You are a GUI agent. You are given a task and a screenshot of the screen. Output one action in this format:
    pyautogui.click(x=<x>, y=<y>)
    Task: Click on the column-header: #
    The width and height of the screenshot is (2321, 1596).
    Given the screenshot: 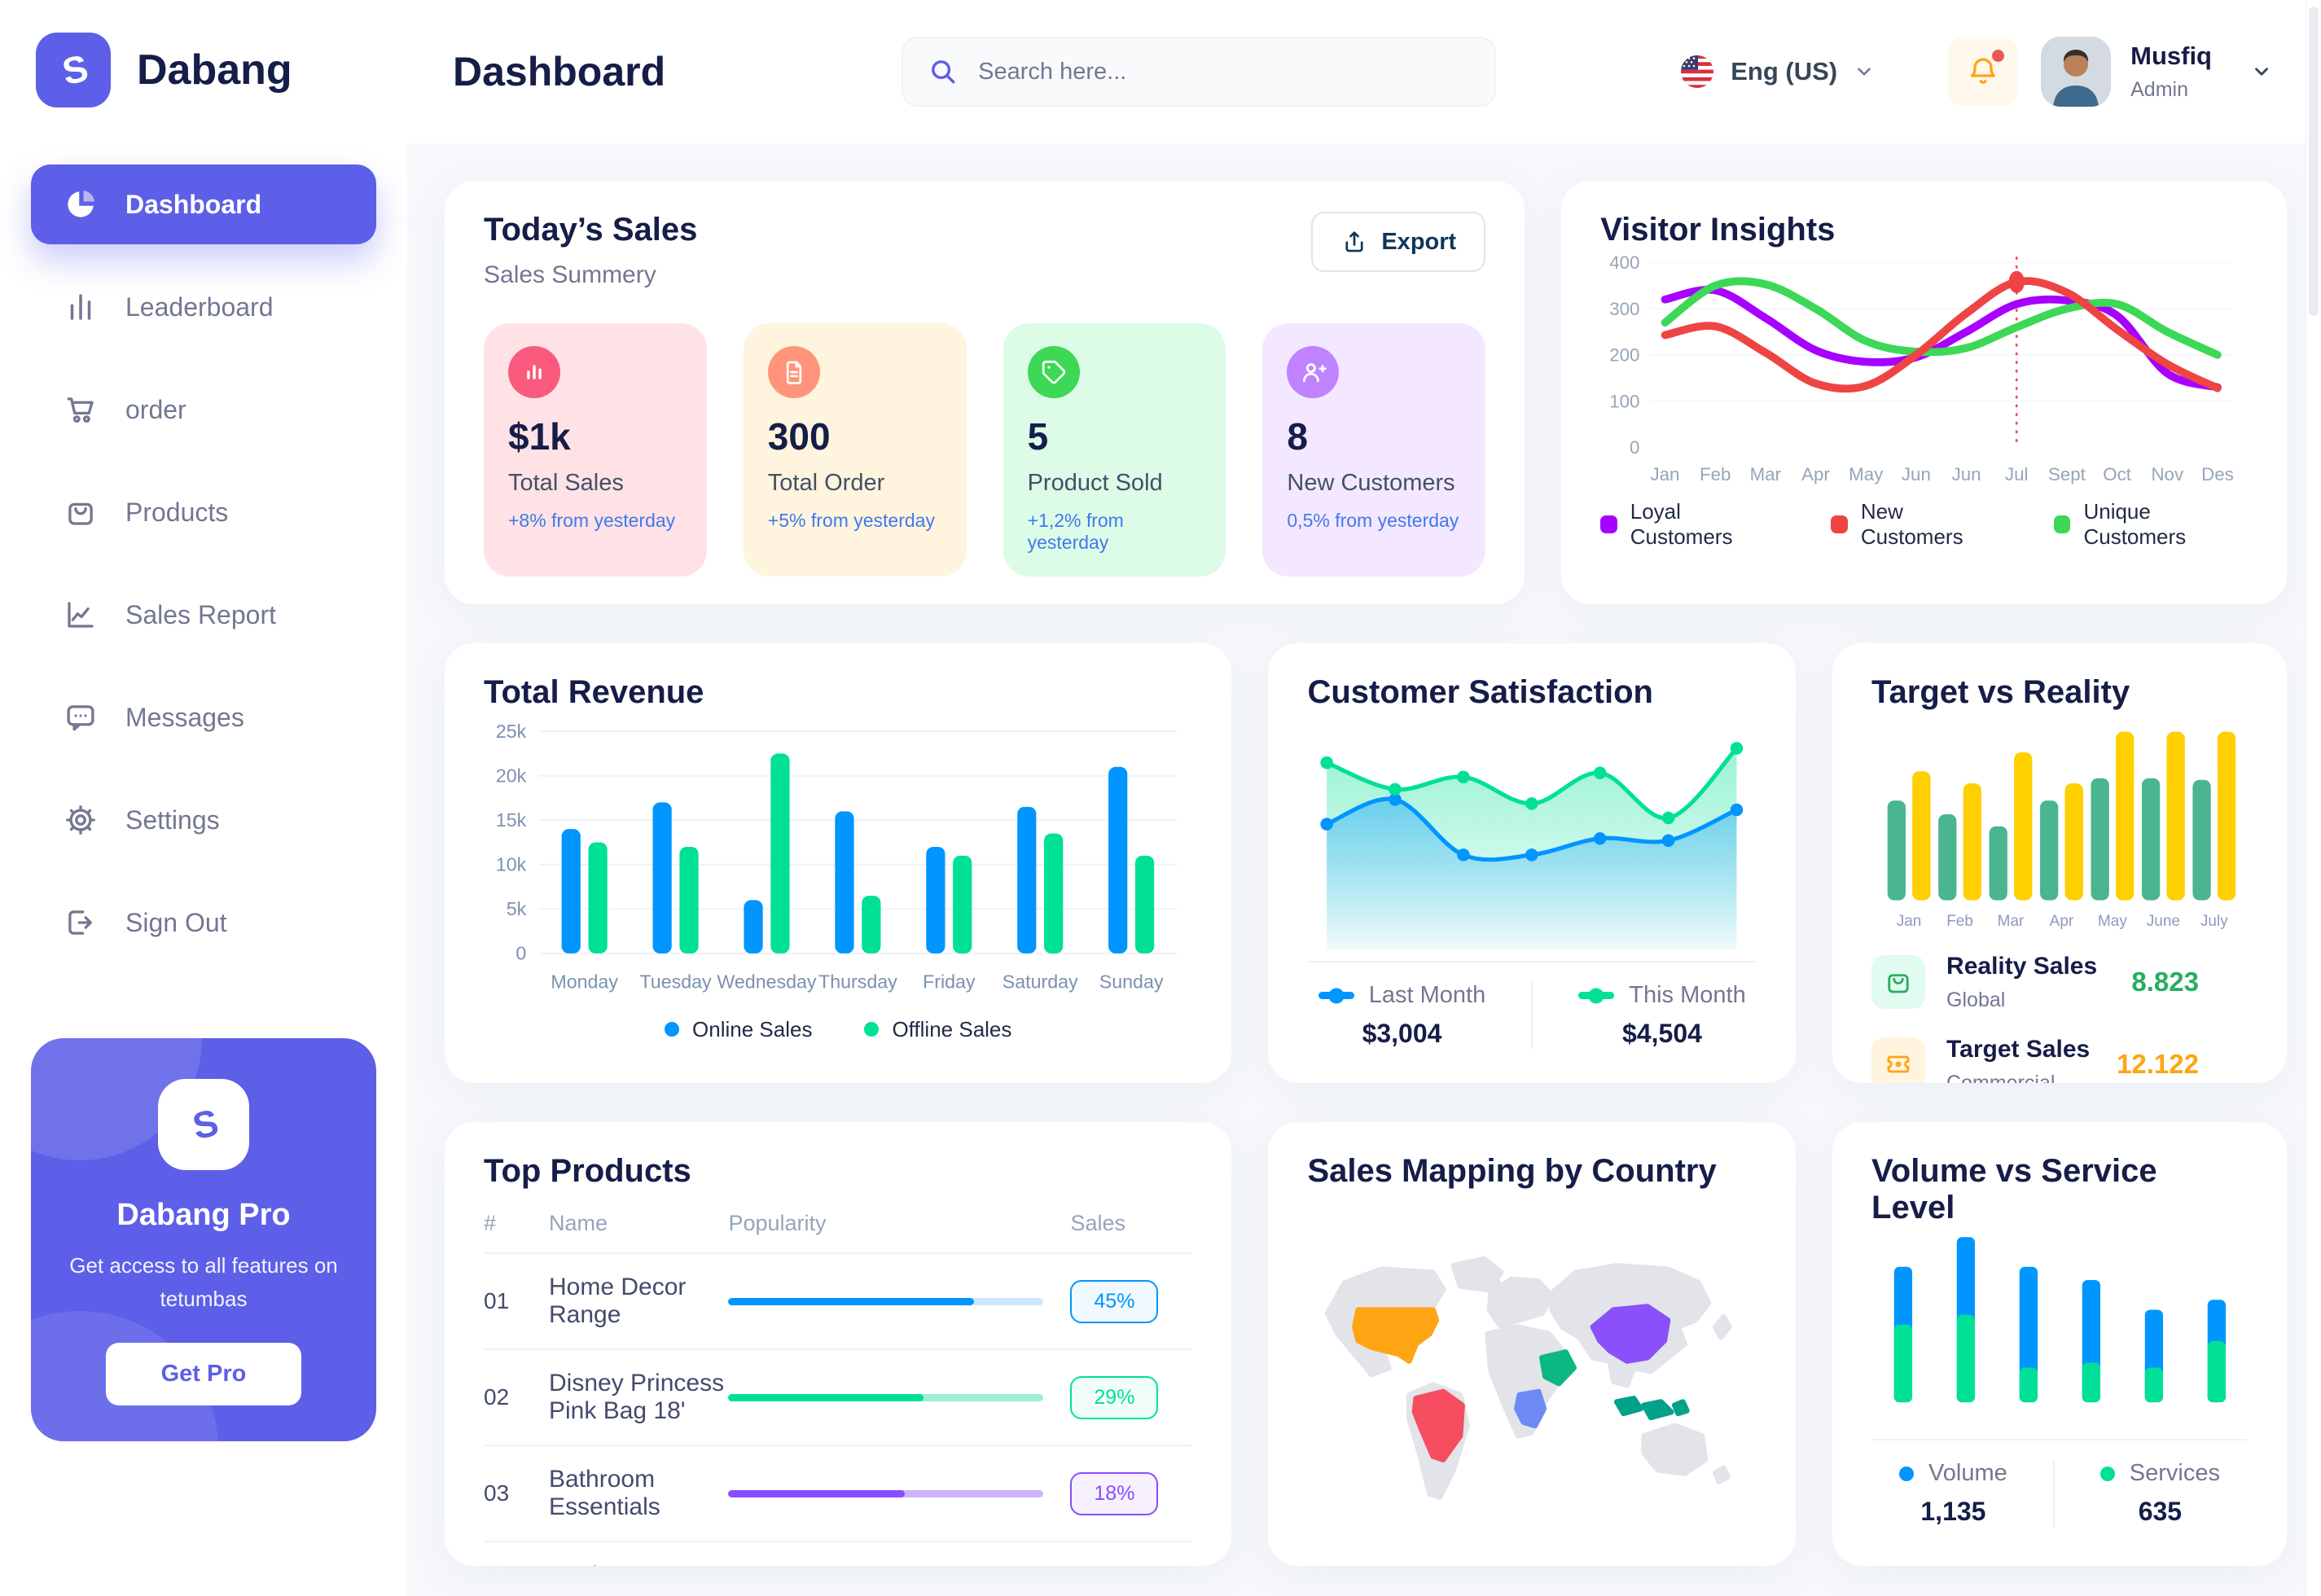 What is the action you would take?
    pyautogui.click(x=490, y=1223)
    